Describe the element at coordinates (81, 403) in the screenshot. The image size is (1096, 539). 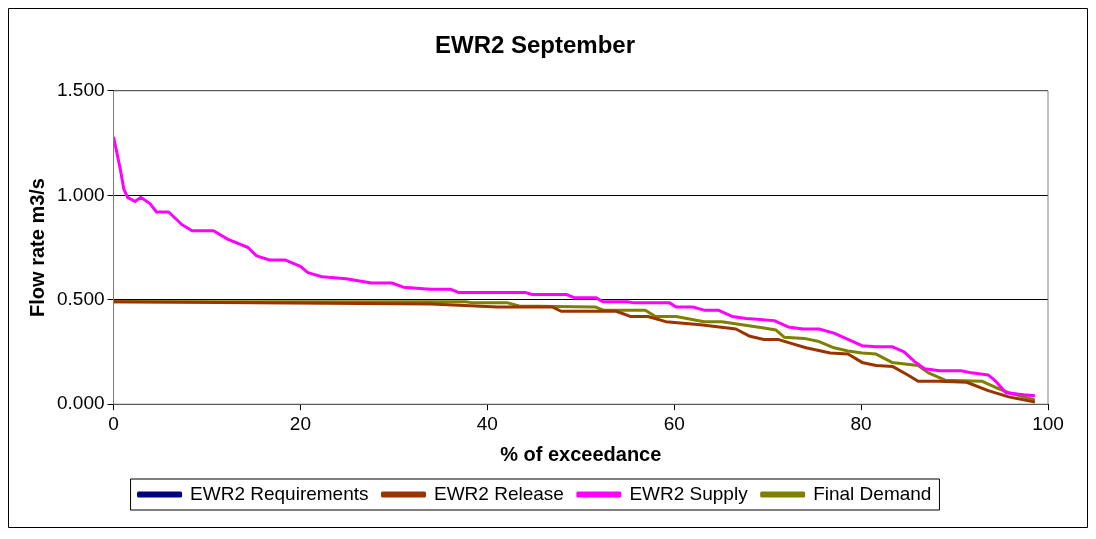
I see `y-tick-label: 0.000` at that location.